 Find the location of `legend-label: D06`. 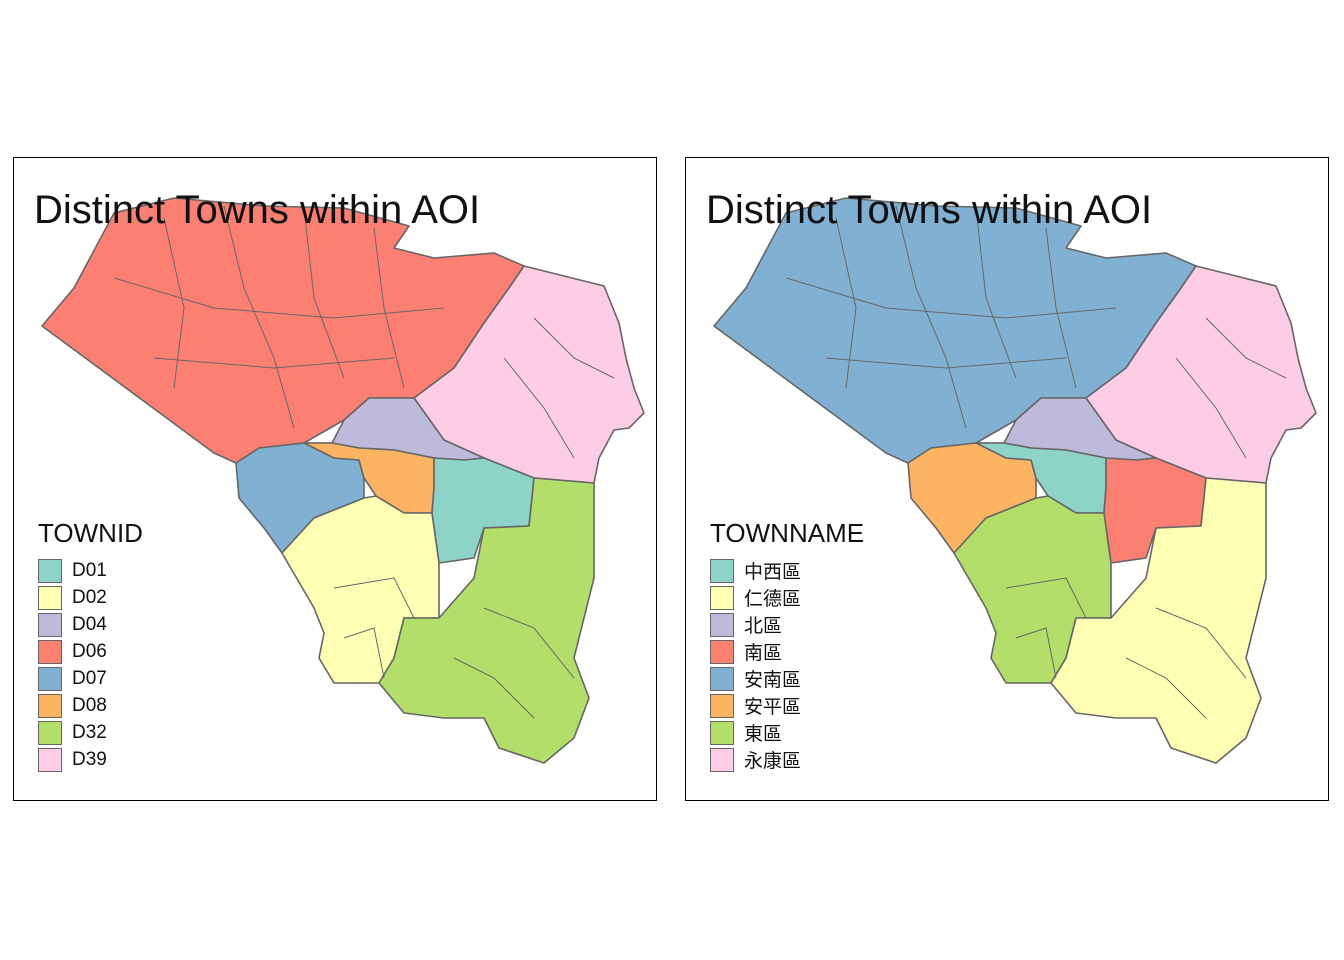

legend-label: D06 is located at coordinates (89, 651).